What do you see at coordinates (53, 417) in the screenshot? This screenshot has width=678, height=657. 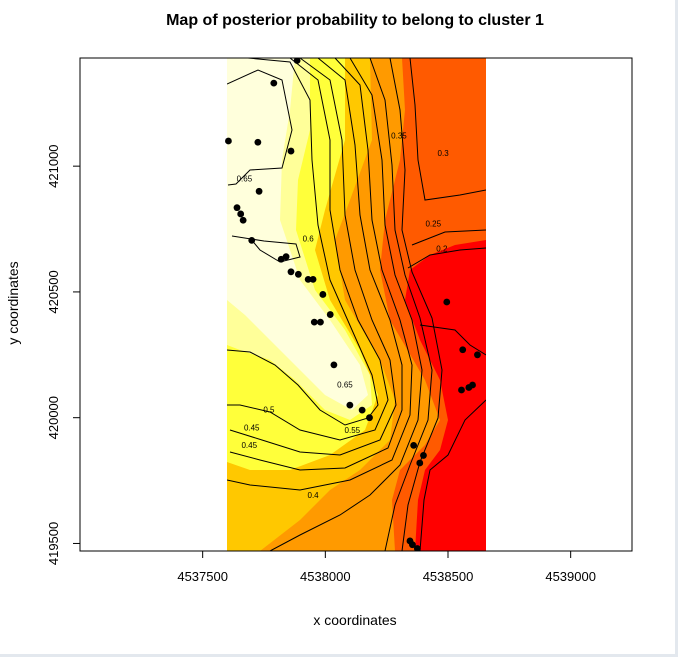 I see `y-tick-label: 420000` at bounding box center [53, 417].